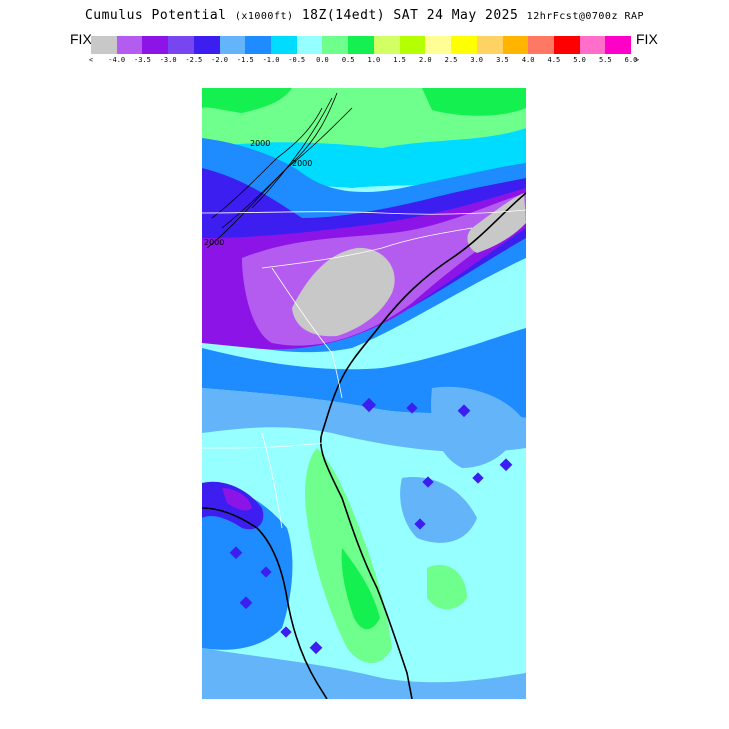 The width and height of the screenshot is (729, 729). What do you see at coordinates (260, 143) in the screenshot?
I see `contour-label-1: 2000` at bounding box center [260, 143].